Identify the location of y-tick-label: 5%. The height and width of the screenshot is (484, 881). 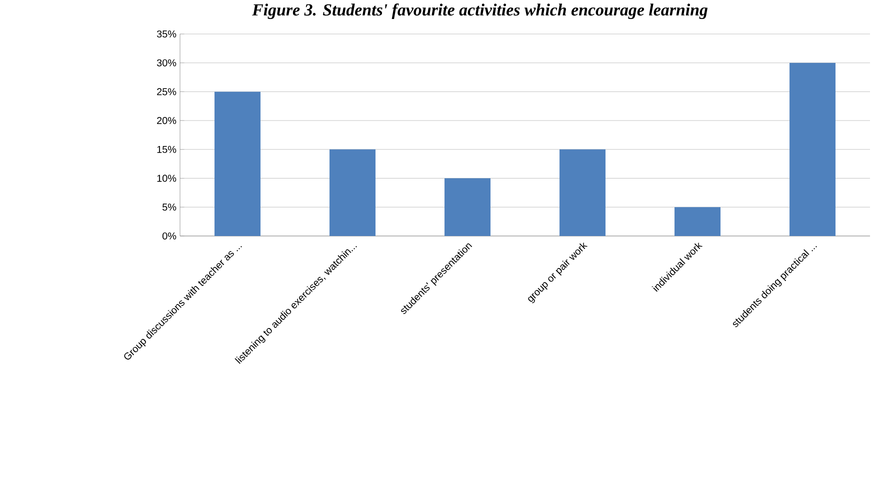
(169, 207).